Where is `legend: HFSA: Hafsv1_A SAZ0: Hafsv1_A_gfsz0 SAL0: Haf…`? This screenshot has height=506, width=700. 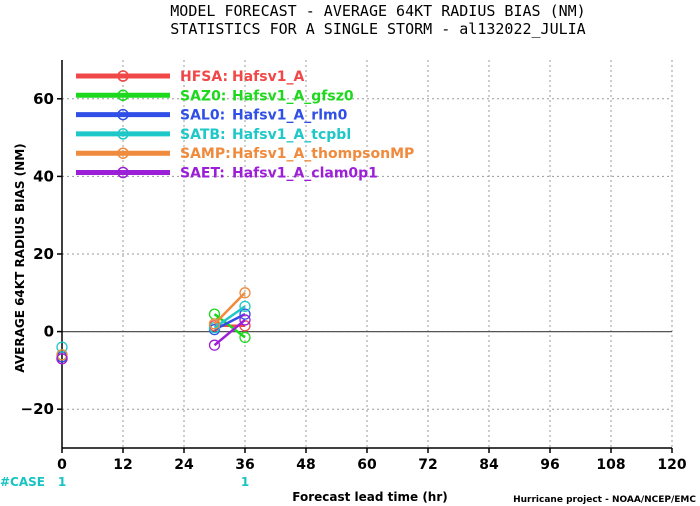 legend: HFSA: Hafsv1_A SAZ0: Hafsv1_A_gfsz0 SAL0: Haf… is located at coordinates (245, 125).